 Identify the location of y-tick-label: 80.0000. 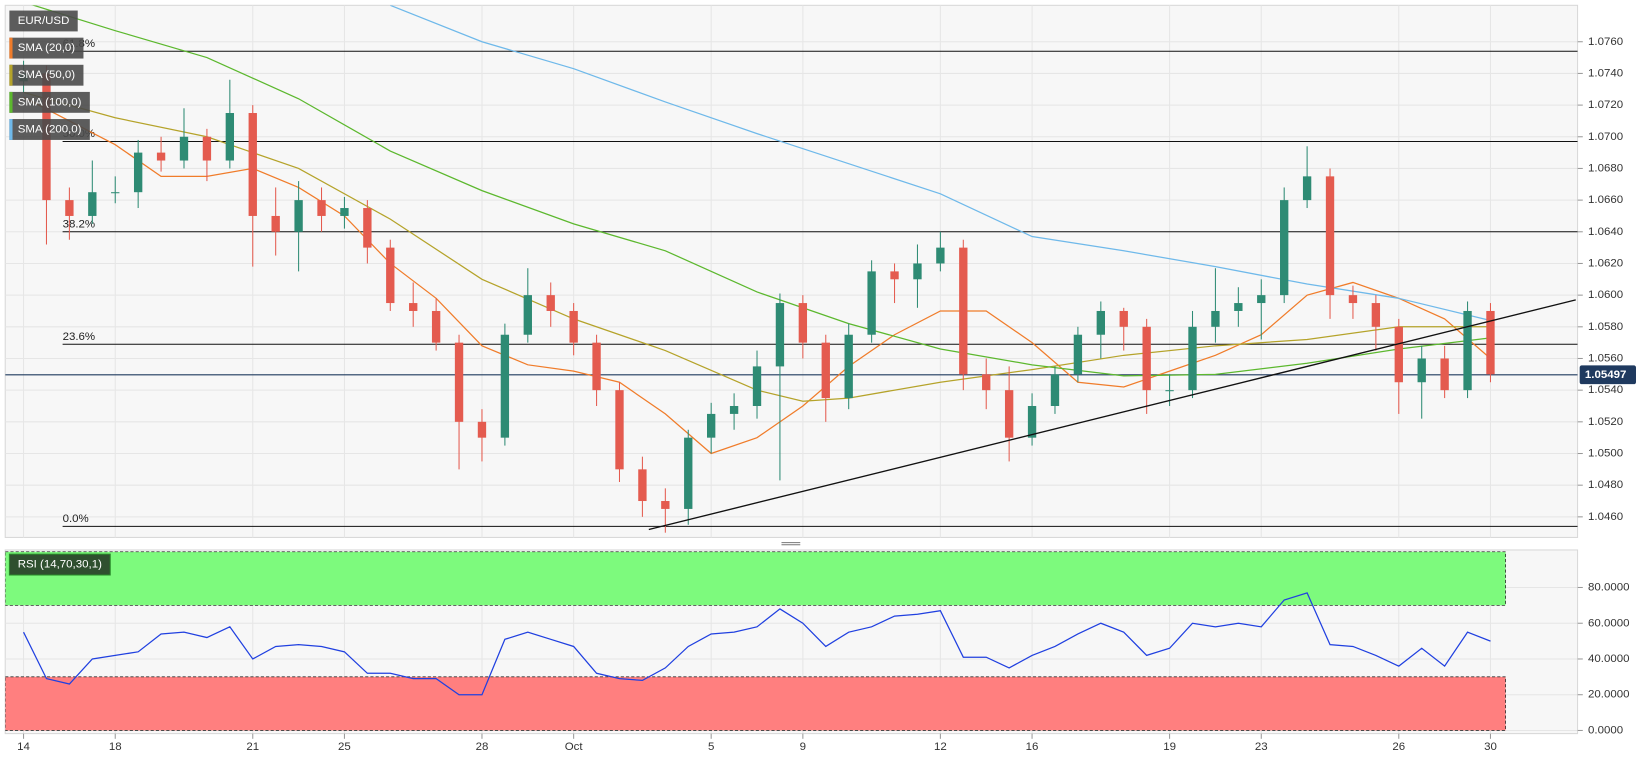
(1608, 588).